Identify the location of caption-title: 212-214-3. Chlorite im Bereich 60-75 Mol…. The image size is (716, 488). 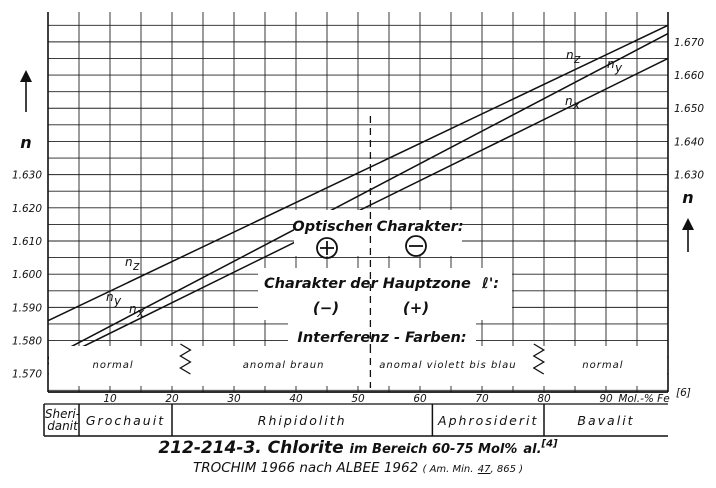
(358, 448).